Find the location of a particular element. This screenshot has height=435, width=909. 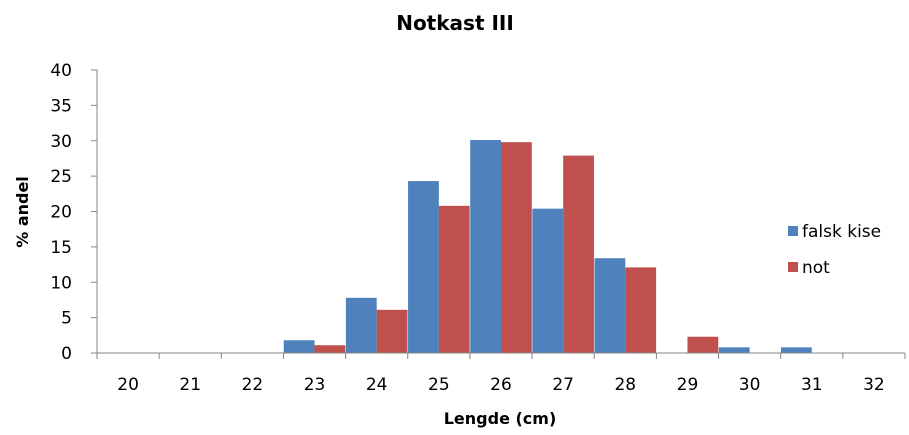

y-tick-label: 40 is located at coordinates (61, 71).